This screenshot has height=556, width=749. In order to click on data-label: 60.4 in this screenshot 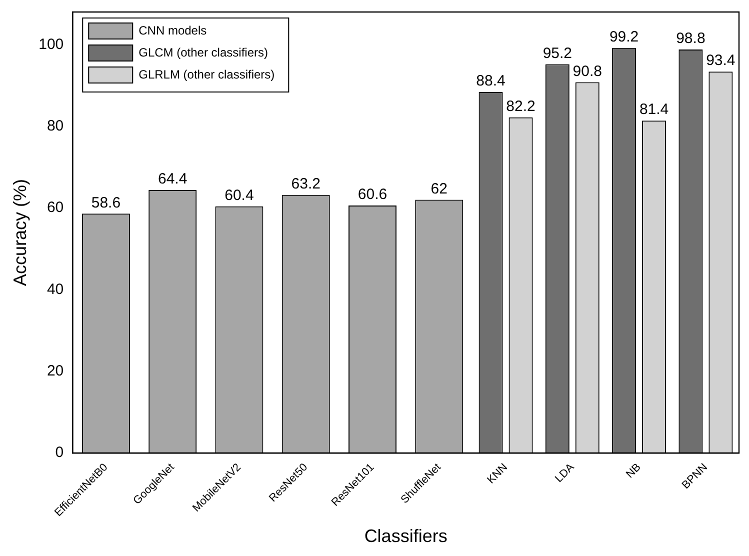, I will do `click(239, 195)`.